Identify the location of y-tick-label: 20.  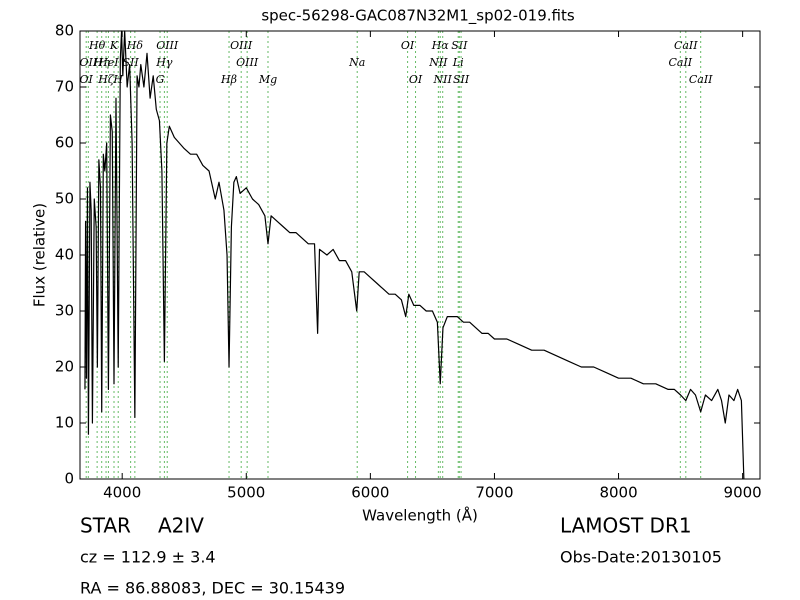
(64, 367).